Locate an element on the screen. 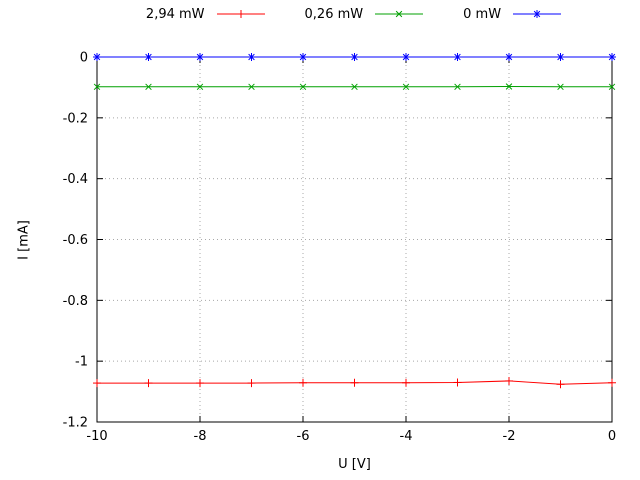 The height and width of the screenshot is (480, 640). legend-label: 2,94 mW is located at coordinates (175, 14).